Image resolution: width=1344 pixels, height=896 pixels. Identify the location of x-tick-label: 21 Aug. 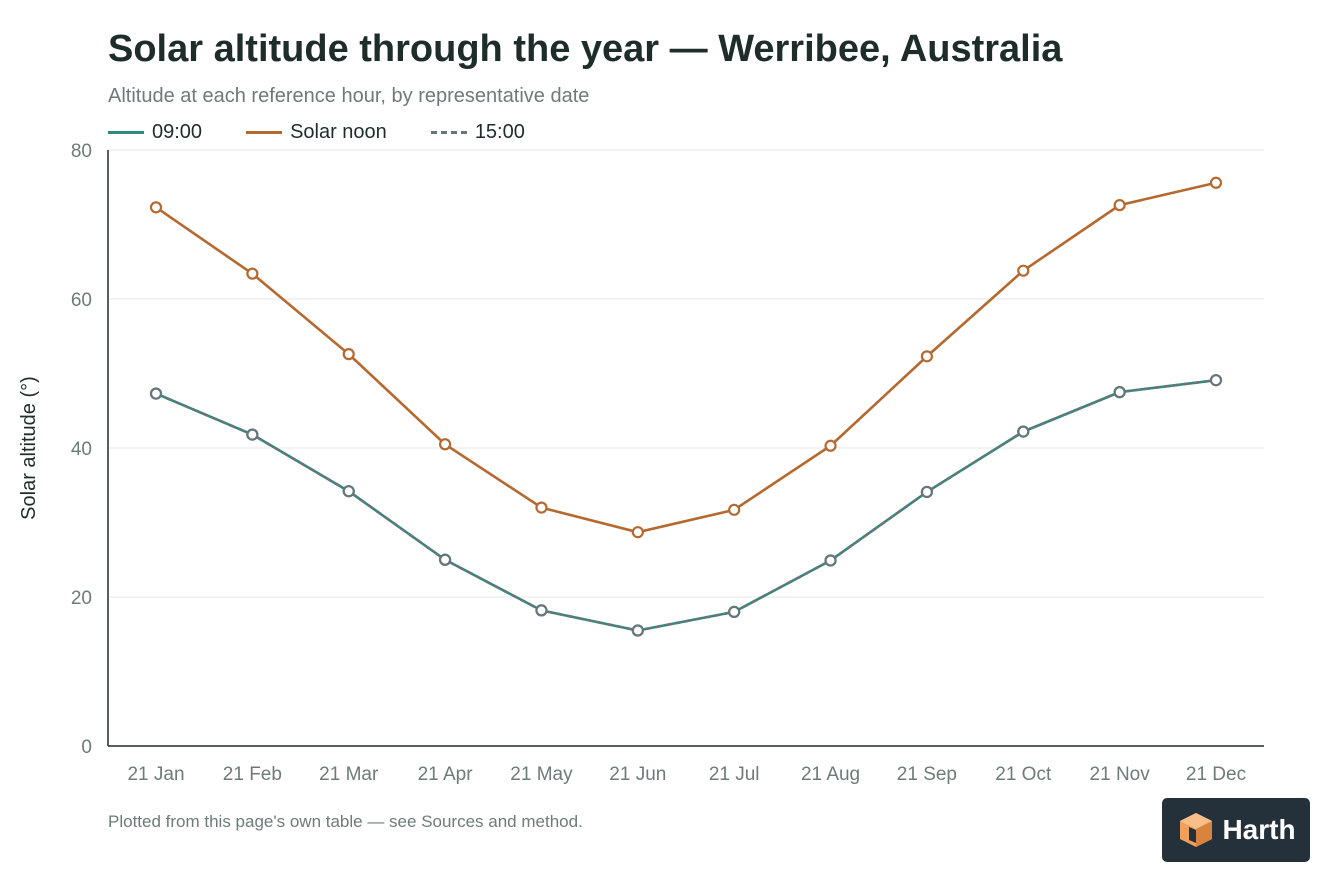
(830, 774).